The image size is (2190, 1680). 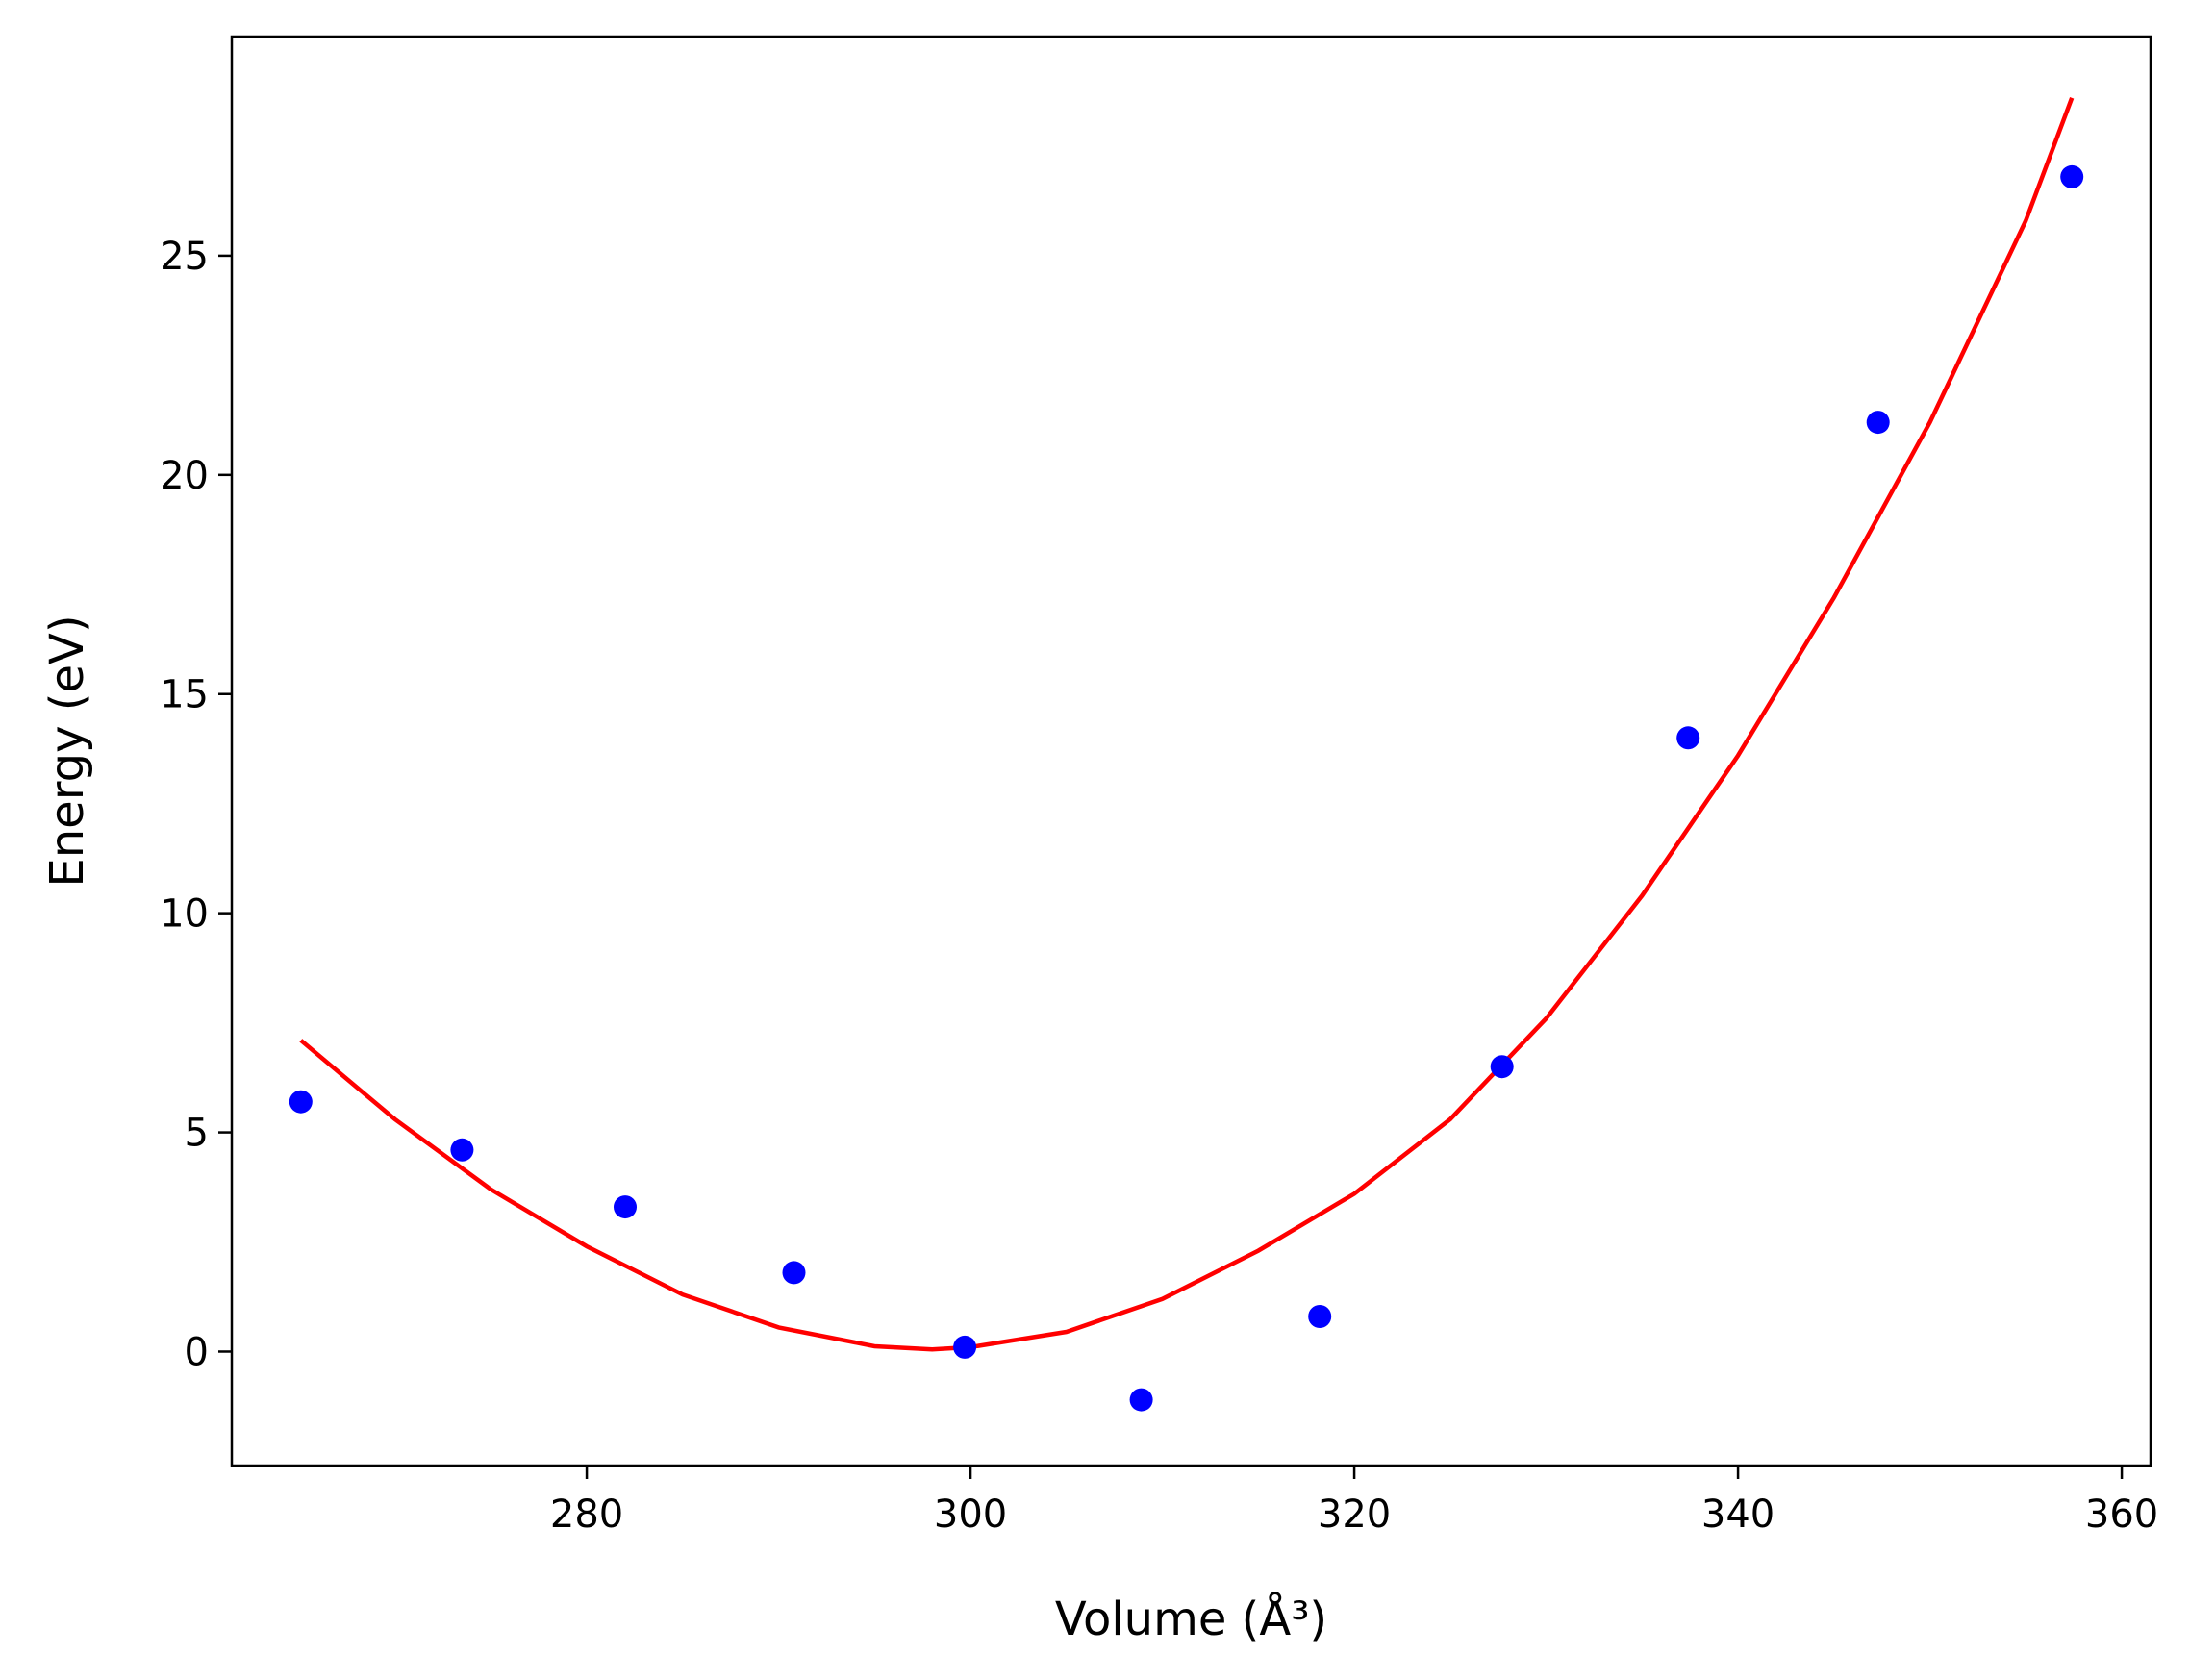 I want to click on y-axis-title: Energy (eV), so click(x=67, y=751).